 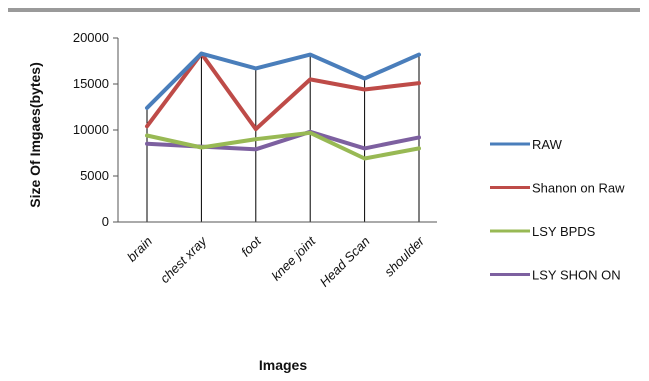 I want to click on legend-label: LSY SHON ON, so click(x=576, y=275).